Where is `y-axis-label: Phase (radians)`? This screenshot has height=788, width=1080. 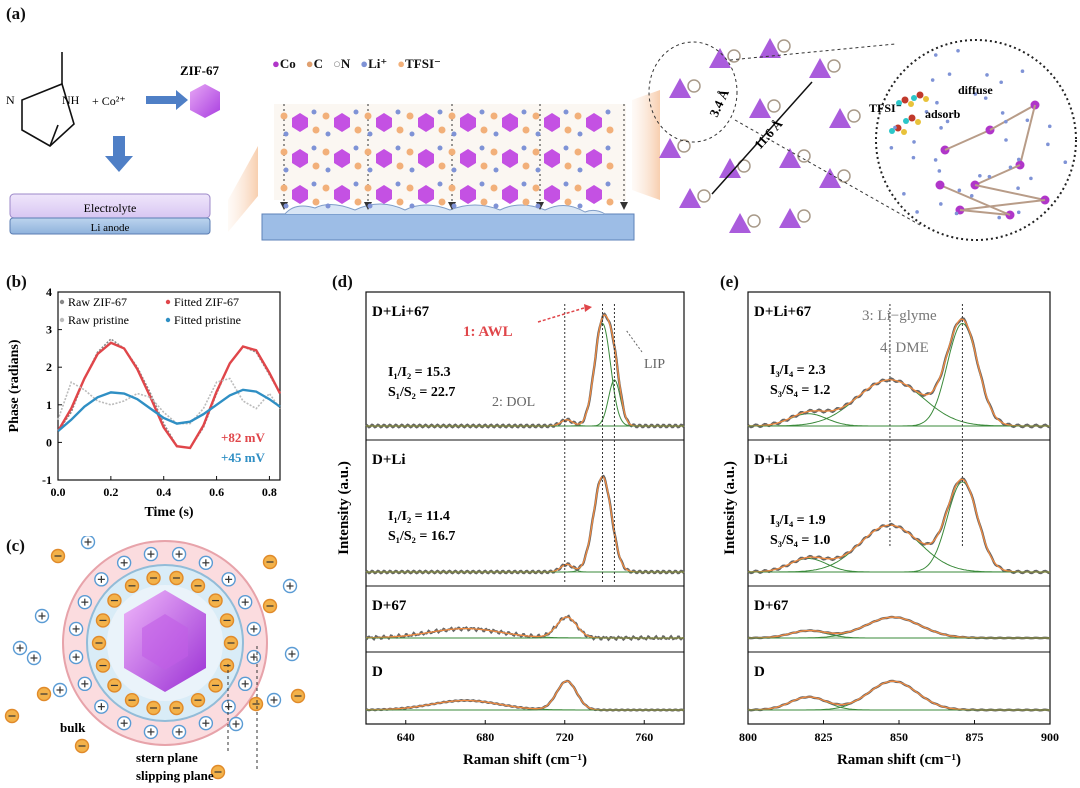 y-axis-label: Phase (radians) is located at coordinates (14, 385).